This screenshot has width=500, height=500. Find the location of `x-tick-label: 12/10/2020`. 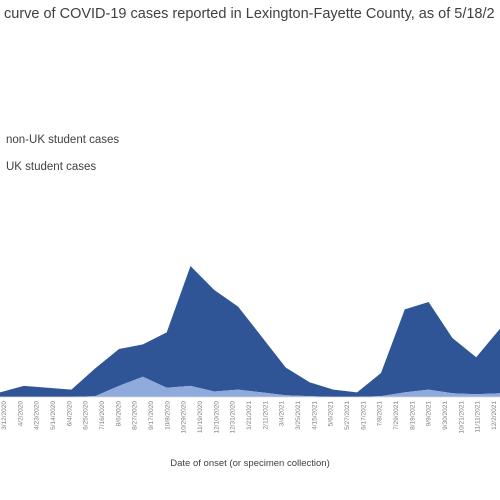

x-tick-label: 12/10/2020 is located at coordinates (216, 417).